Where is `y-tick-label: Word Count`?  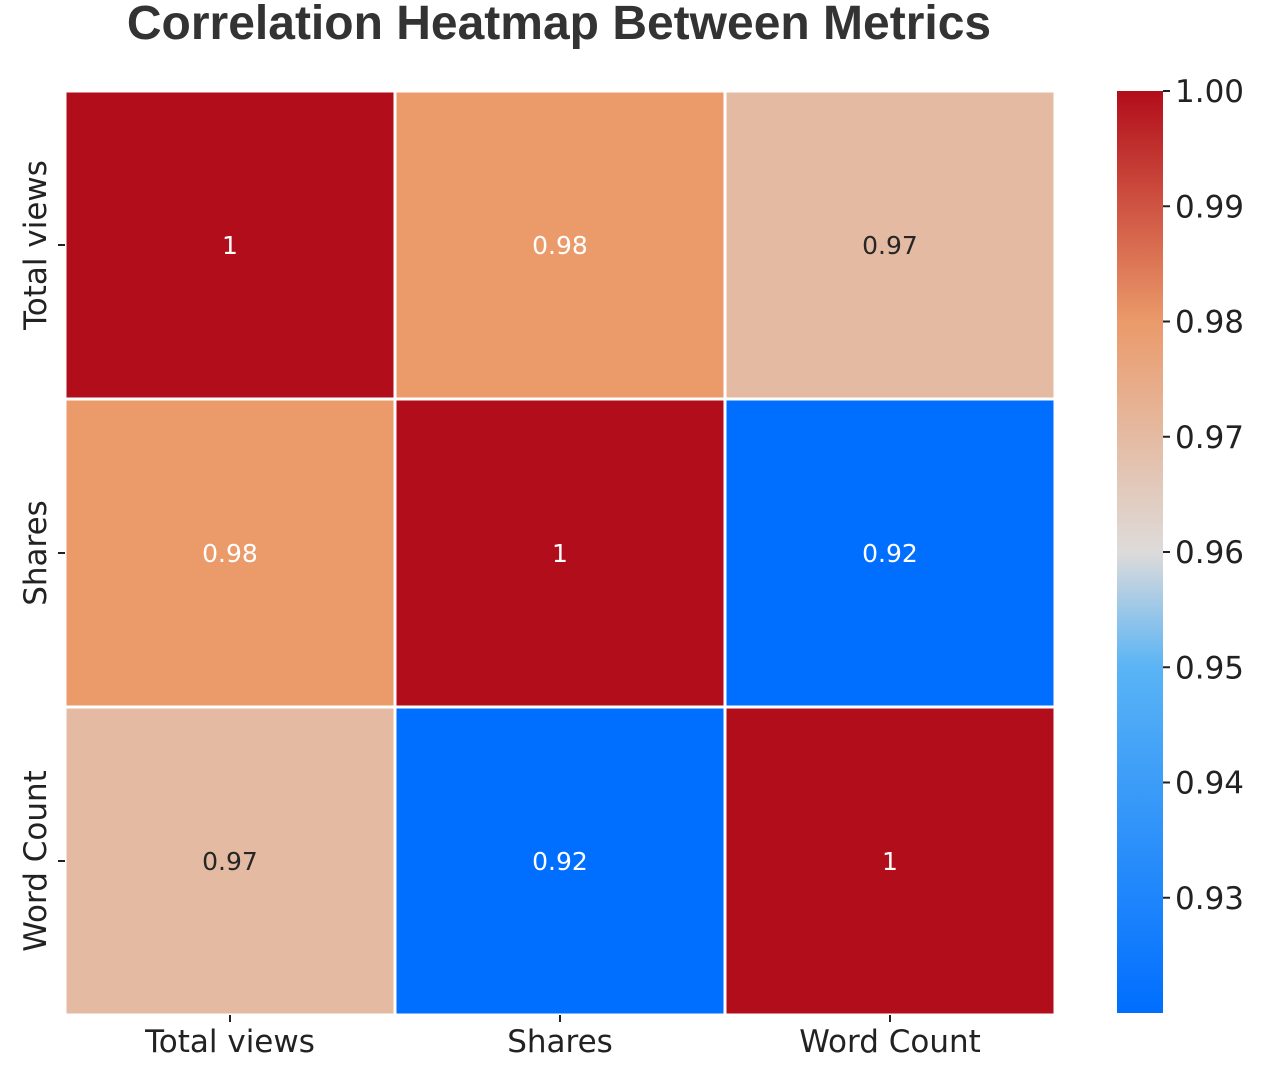 y-tick-label: Word Count is located at coordinates (36, 861).